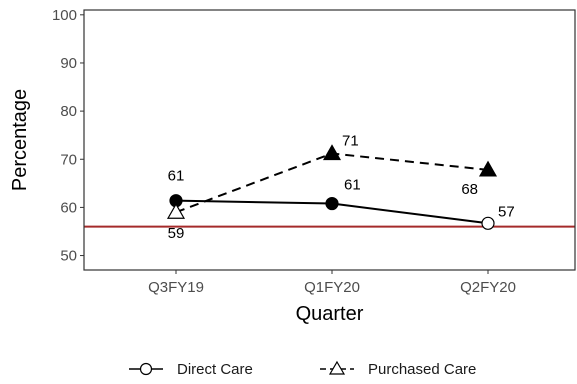  I want to click on data-label: 71, so click(350, 140).